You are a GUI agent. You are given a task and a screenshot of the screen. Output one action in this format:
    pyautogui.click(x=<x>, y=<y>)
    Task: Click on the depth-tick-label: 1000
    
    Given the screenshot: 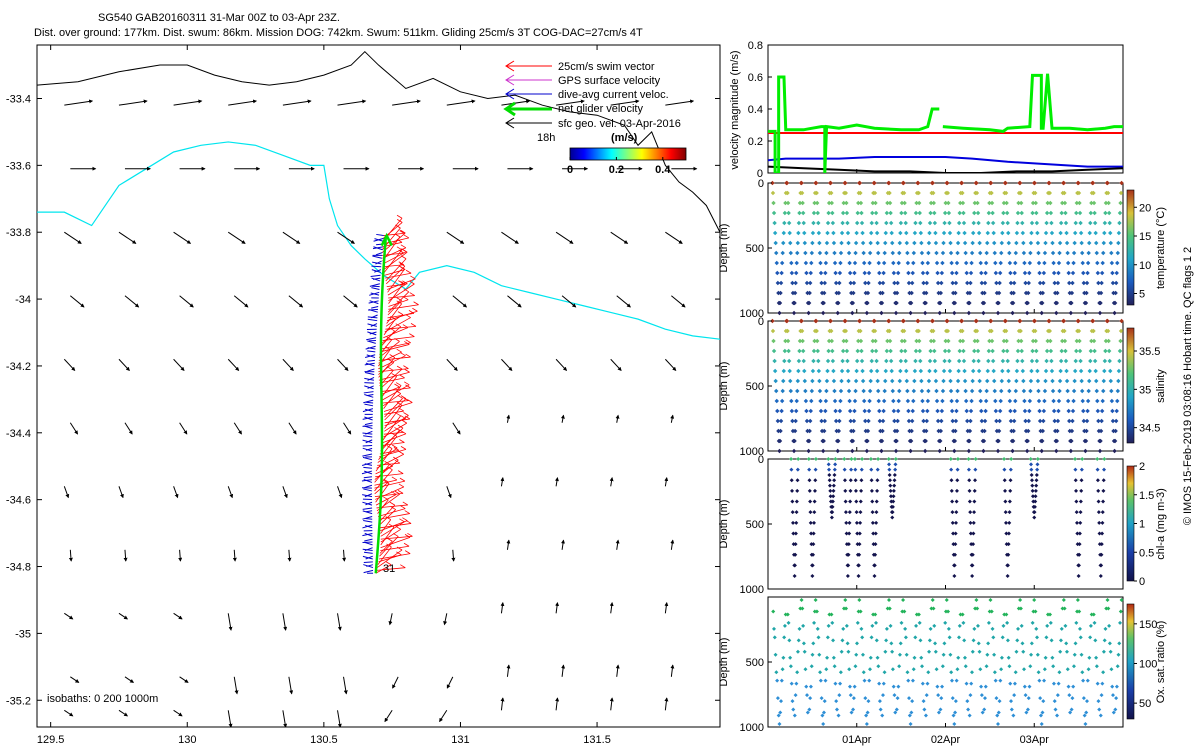 What is the action you would take?
    pyautogui.click(x=752, y=314)
    